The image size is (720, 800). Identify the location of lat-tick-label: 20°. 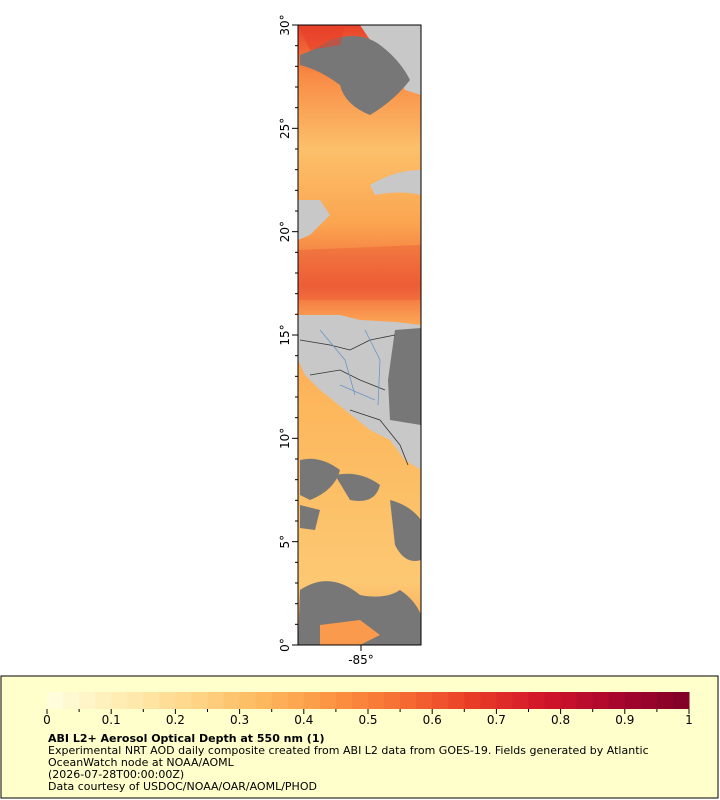
(285, 231).